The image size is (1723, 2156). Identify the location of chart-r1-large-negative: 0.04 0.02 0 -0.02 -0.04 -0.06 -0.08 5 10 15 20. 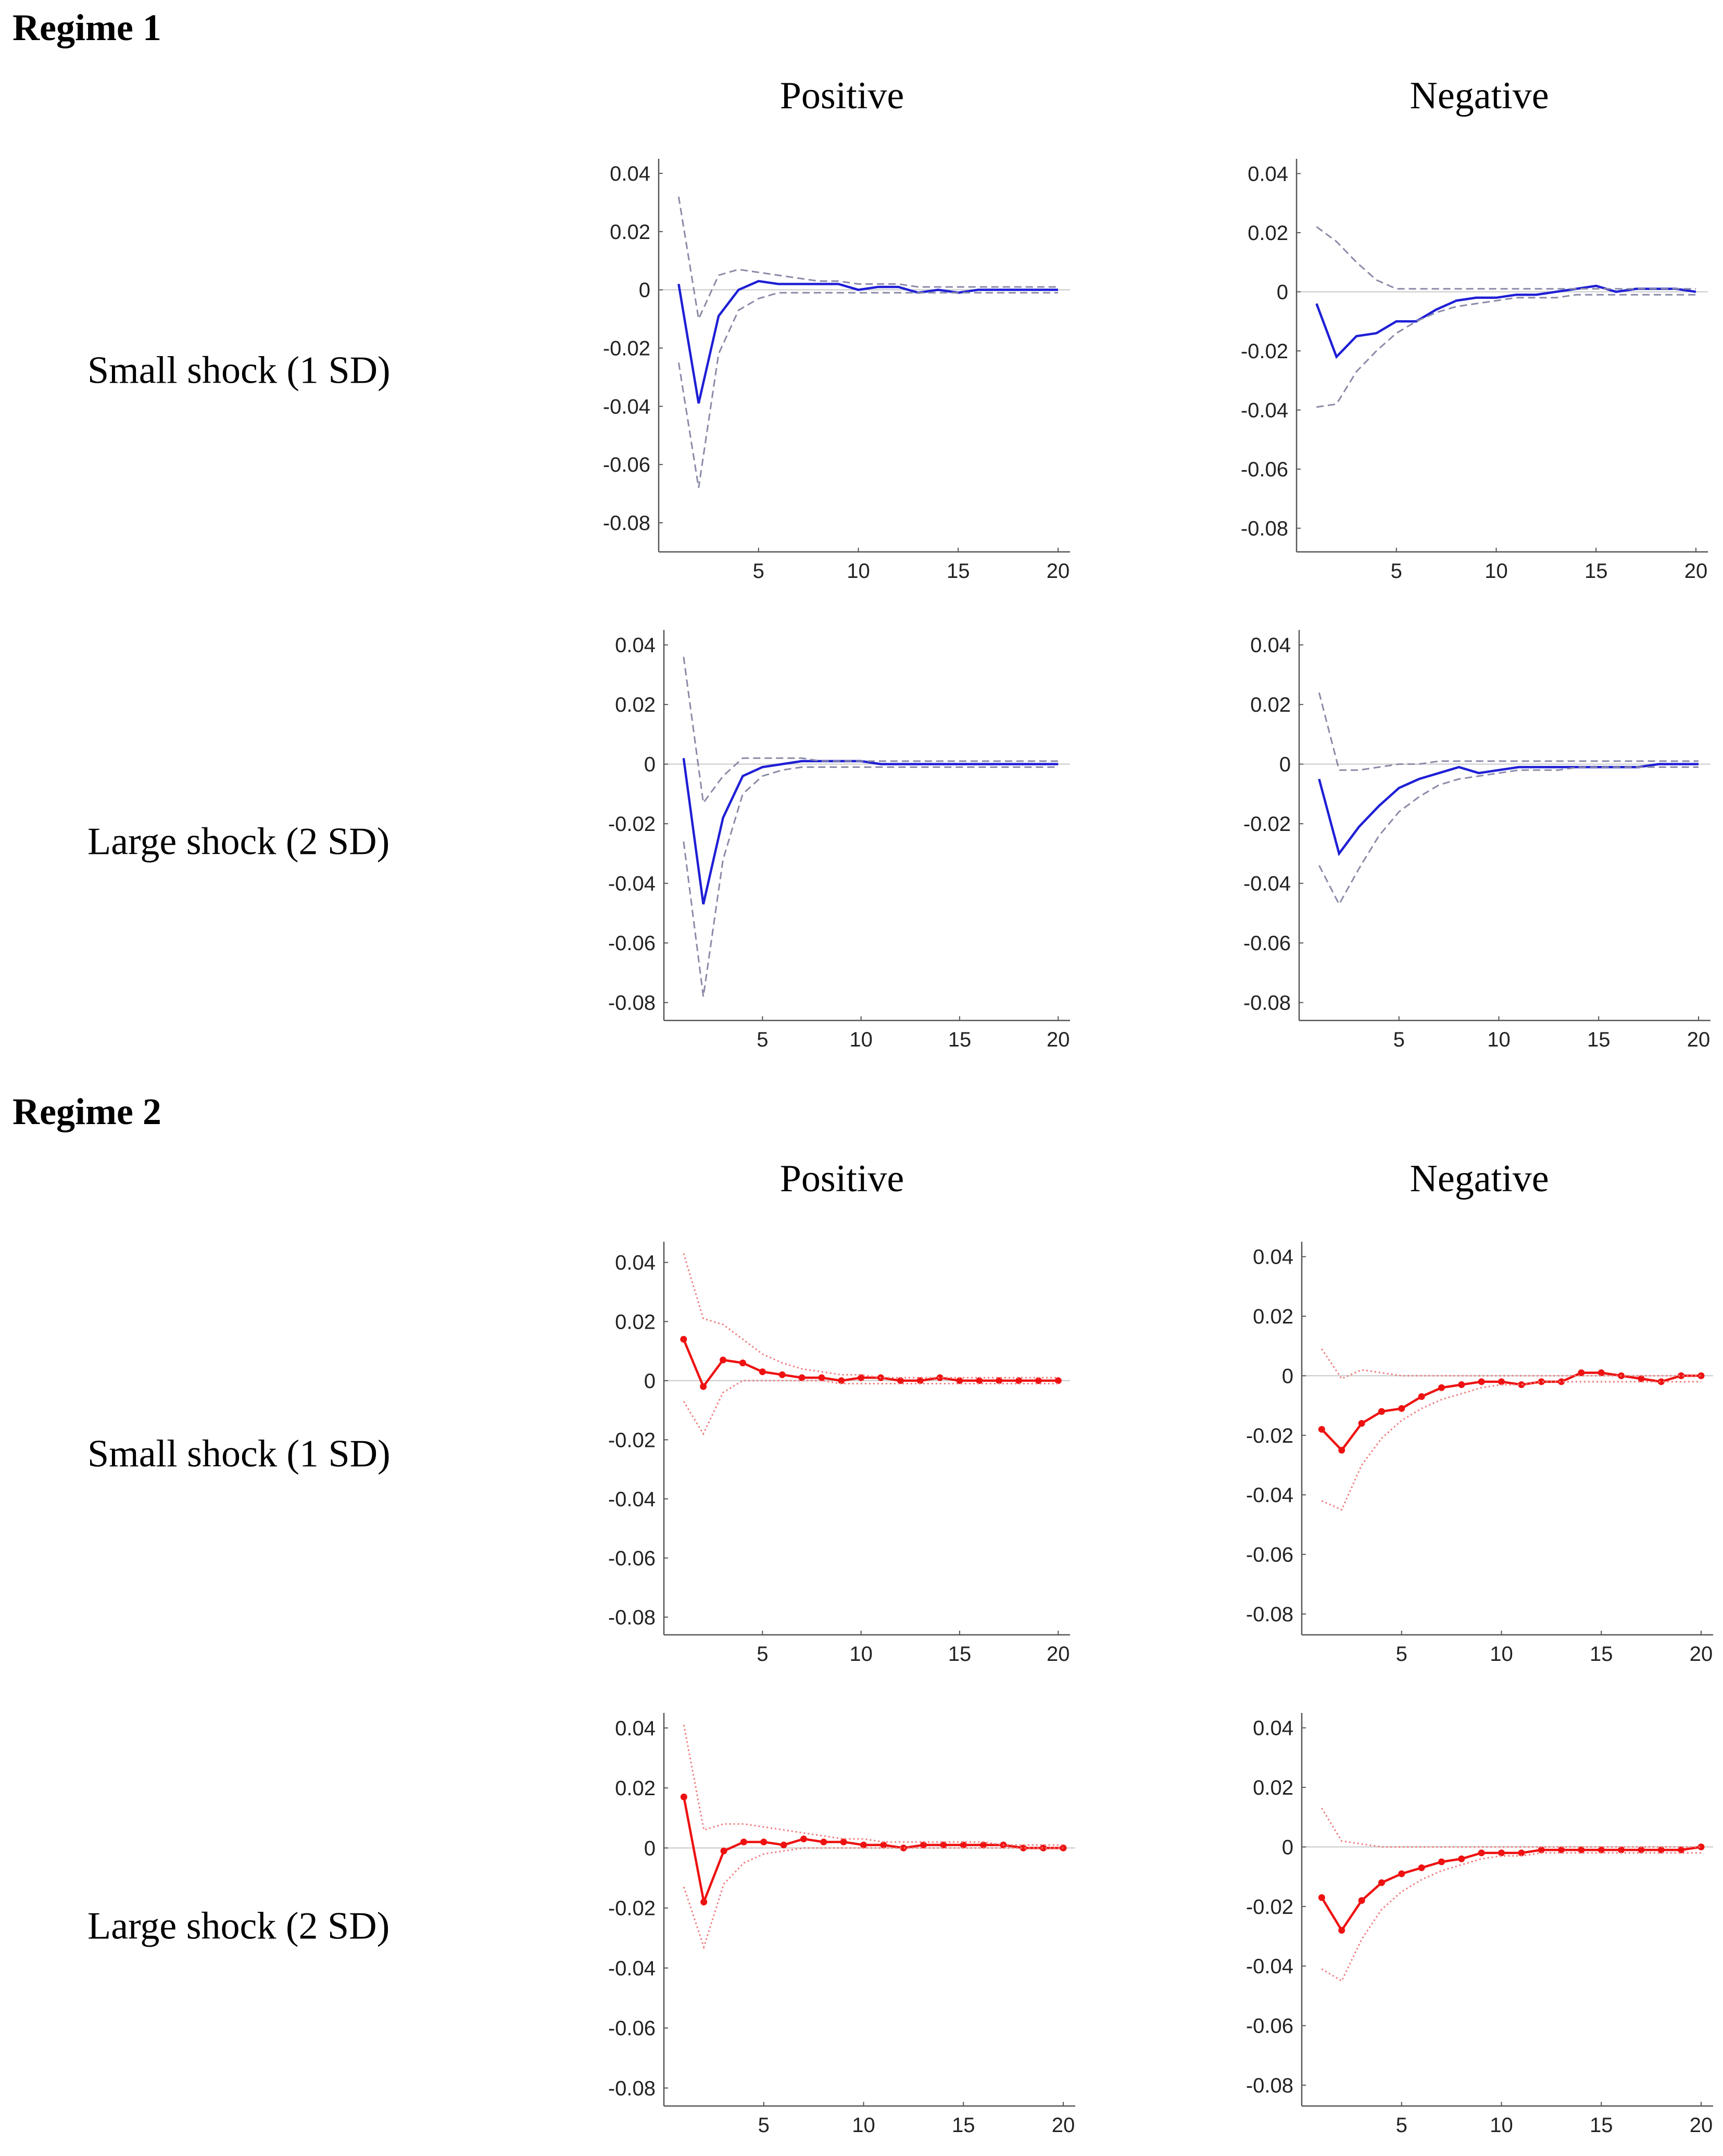
(1477, 841).